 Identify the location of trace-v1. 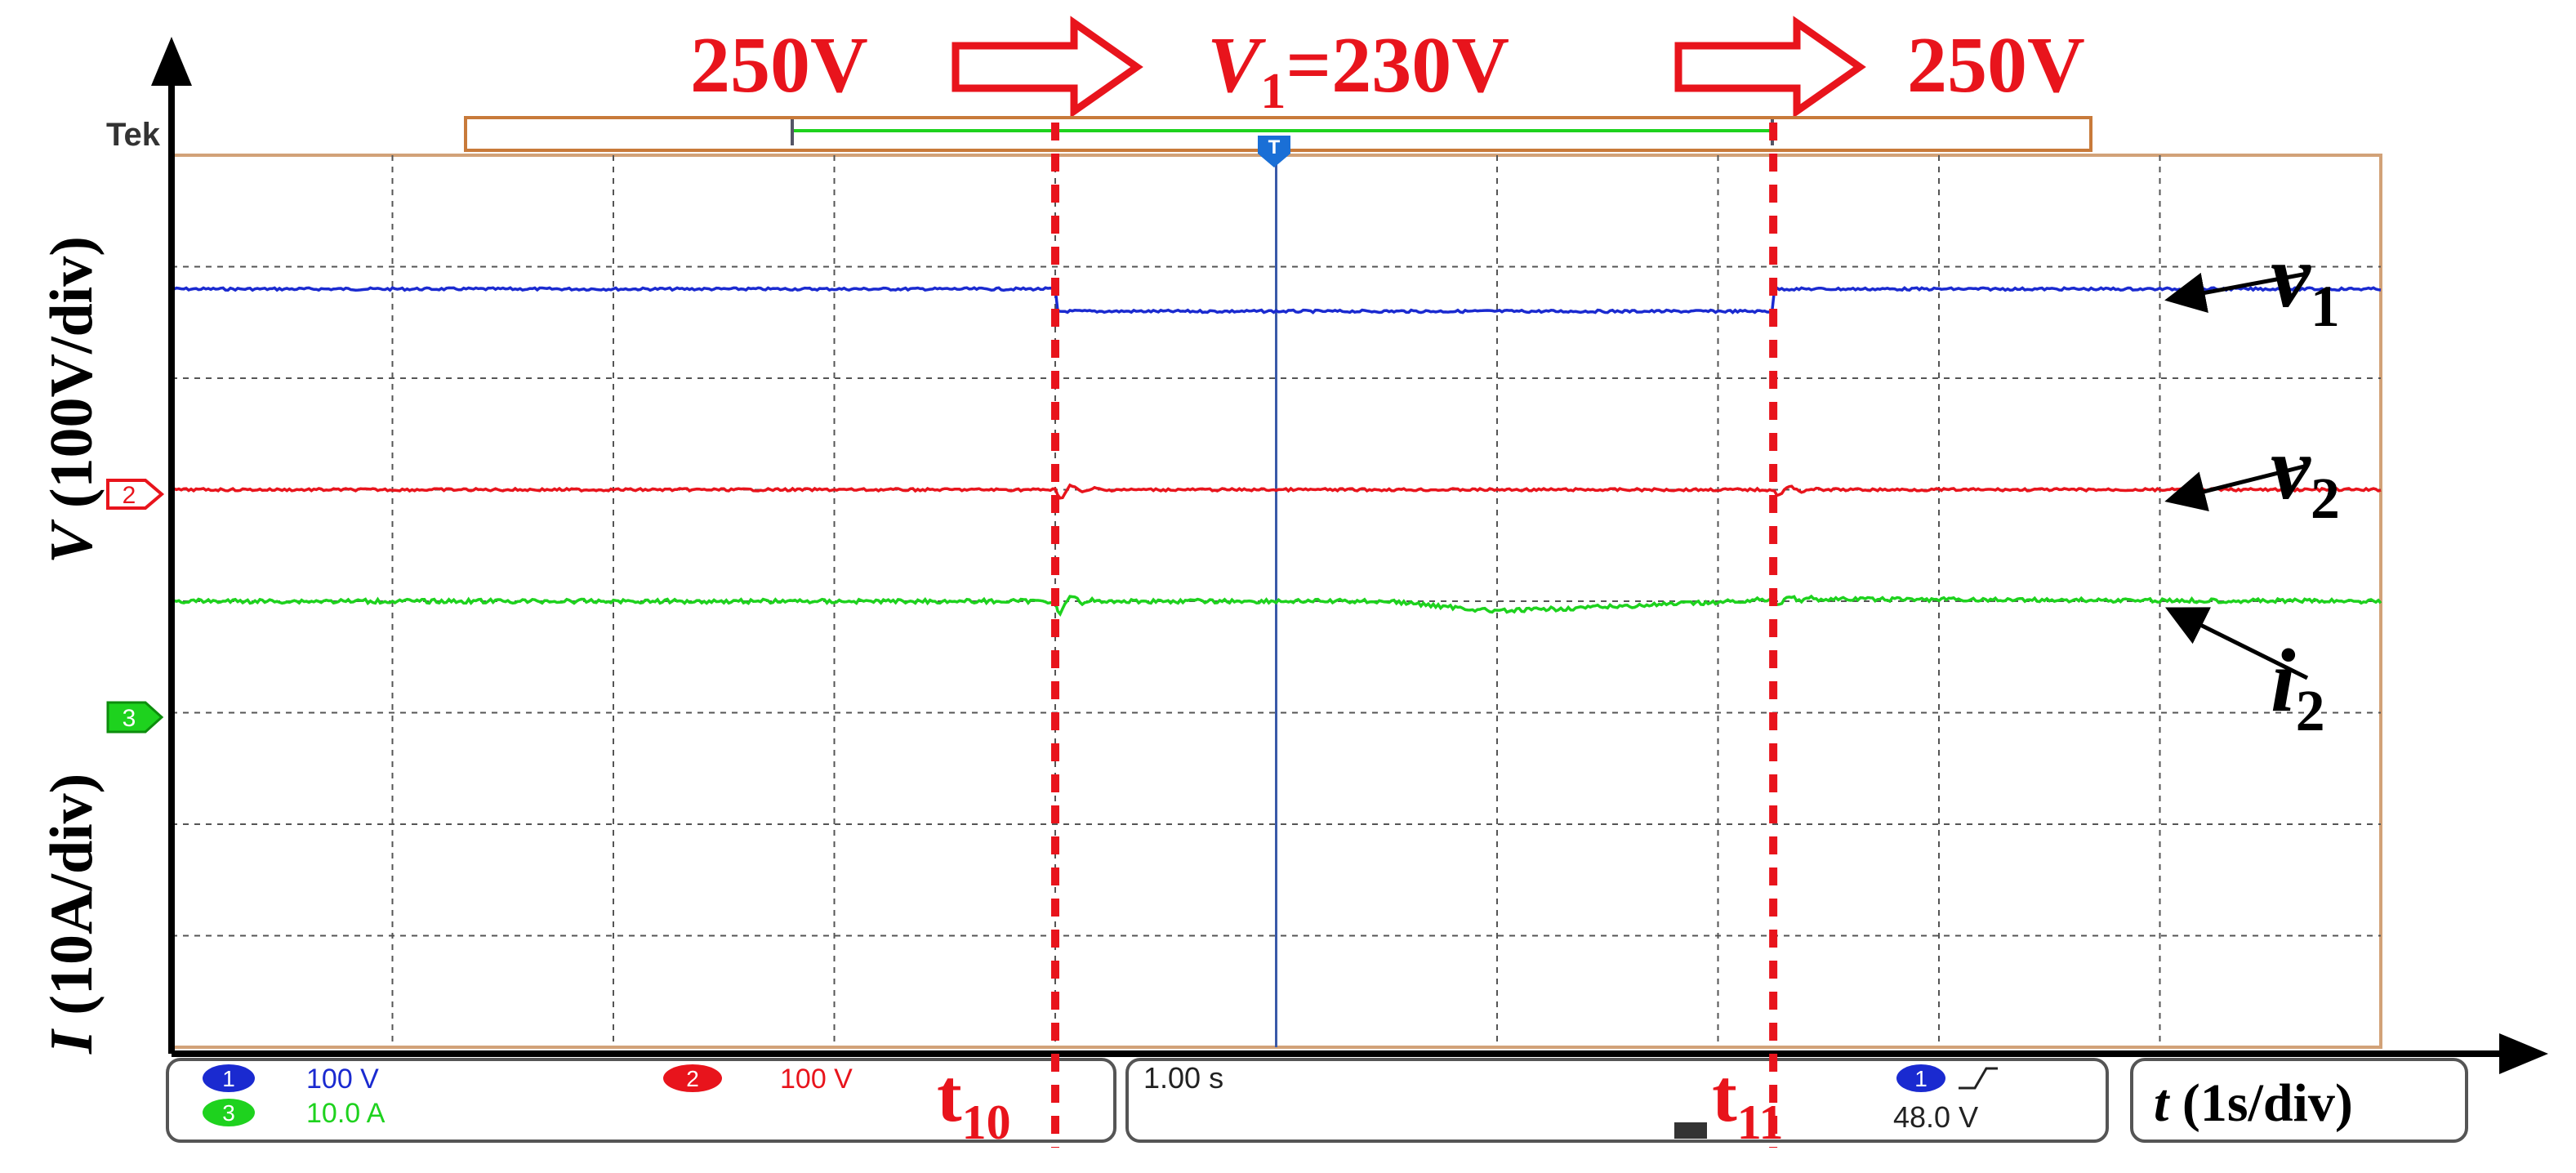
(1276, 300).